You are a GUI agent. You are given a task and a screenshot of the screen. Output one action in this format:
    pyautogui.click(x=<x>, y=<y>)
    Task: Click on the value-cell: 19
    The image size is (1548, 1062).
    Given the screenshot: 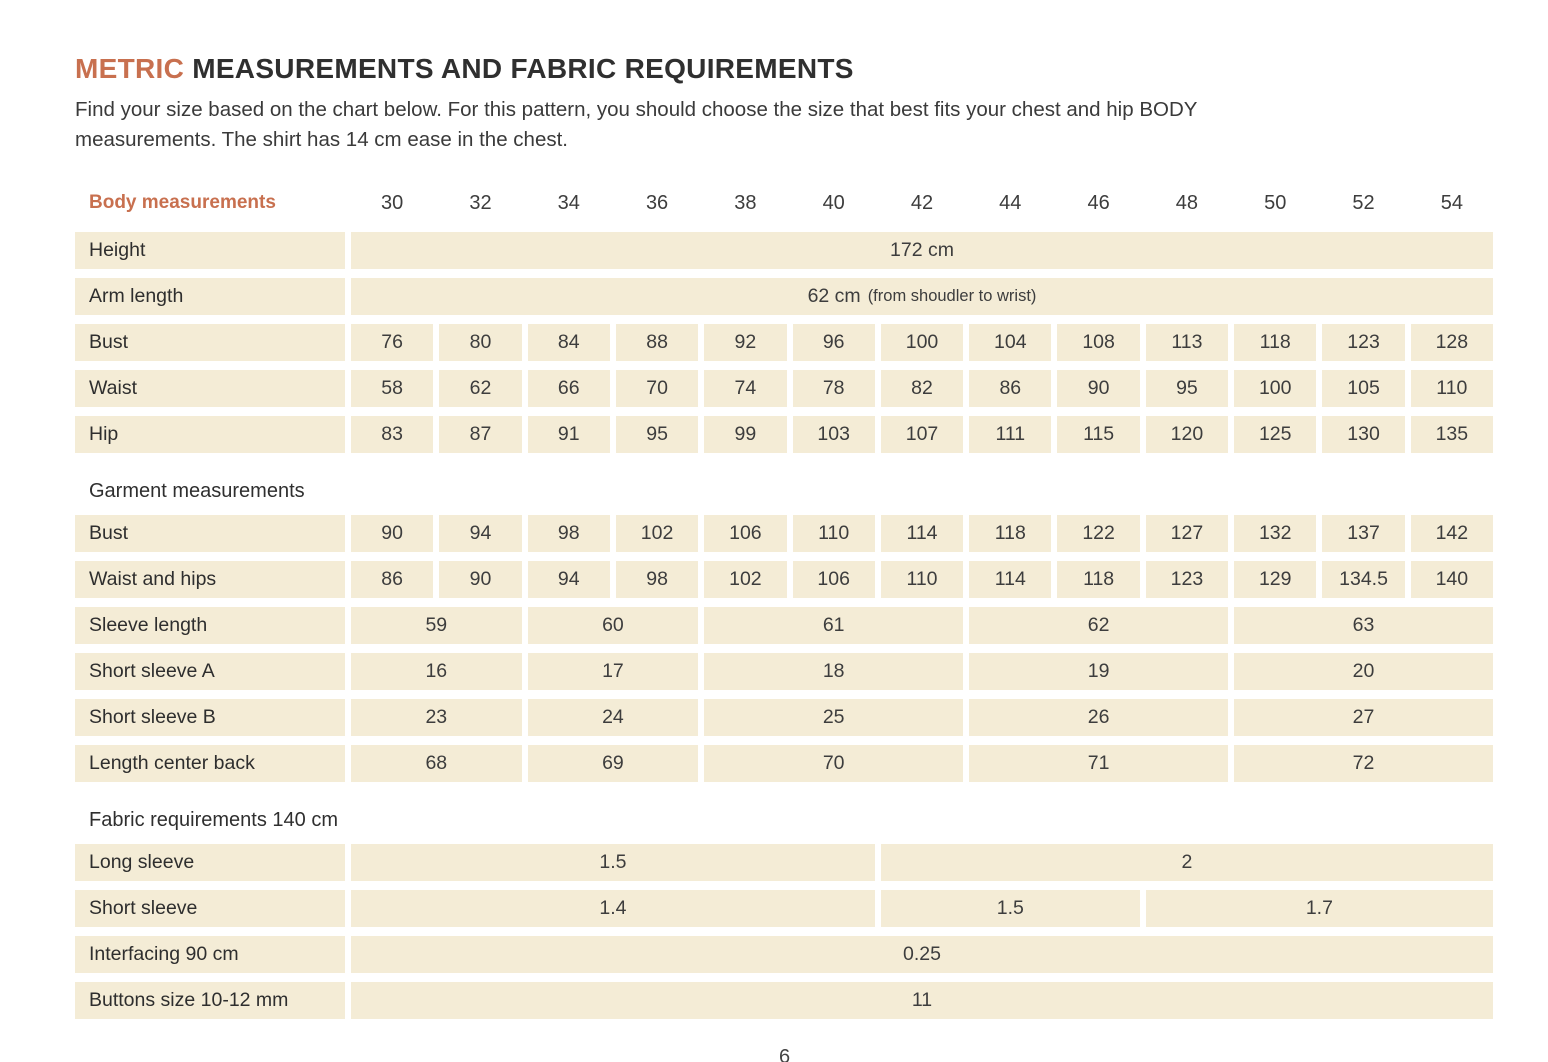 What is the action you would take?
    pyautogui.click(x=1099, y=671)
    